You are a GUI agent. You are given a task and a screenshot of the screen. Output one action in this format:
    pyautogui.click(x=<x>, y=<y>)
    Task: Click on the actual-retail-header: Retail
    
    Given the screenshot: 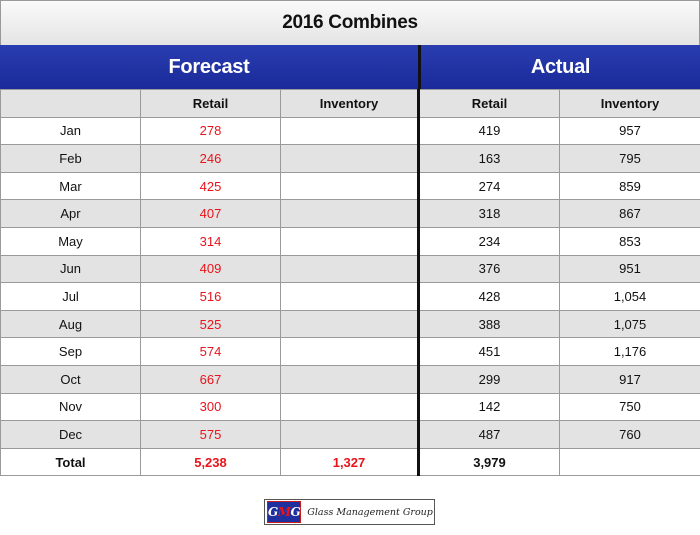 What is the action you would take?
    pyautogui.click(x=488, y=103)
    